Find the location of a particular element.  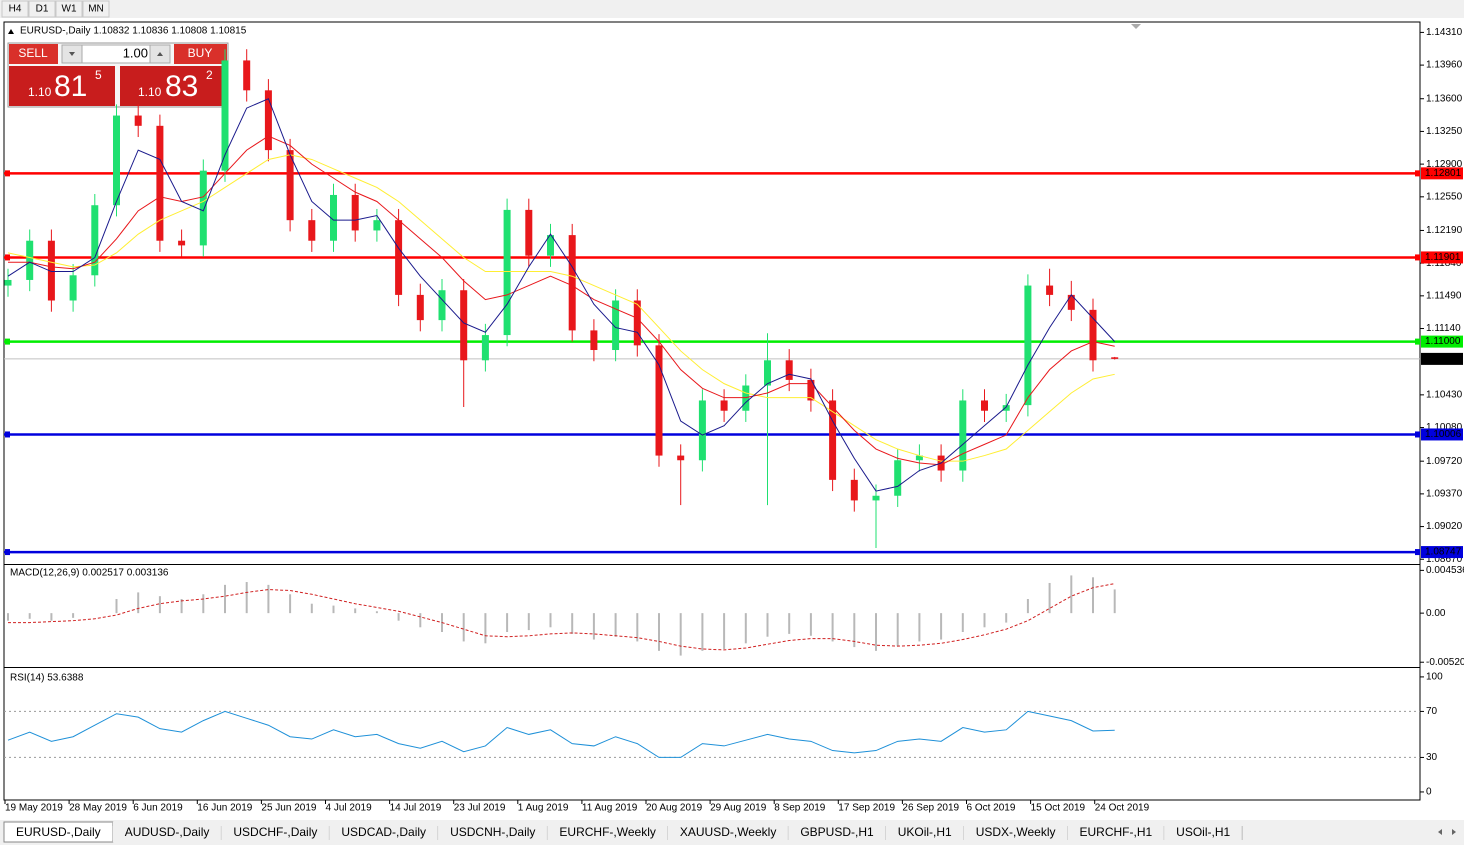

sell-label: SELL is located at coordinates (33, 53).